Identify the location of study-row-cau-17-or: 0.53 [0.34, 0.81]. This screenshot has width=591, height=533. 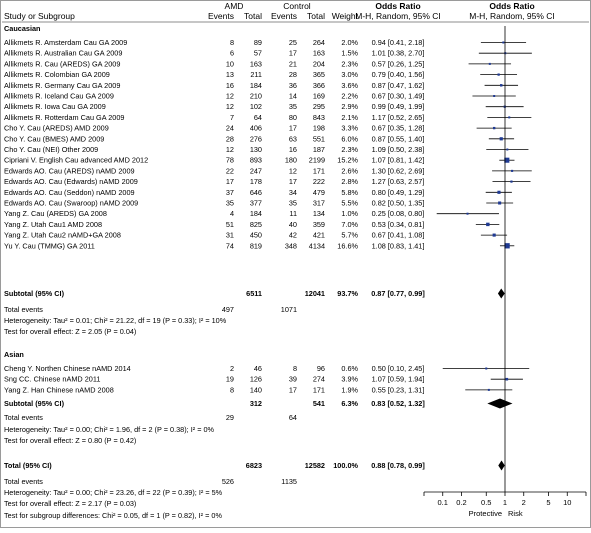
(398, 224).